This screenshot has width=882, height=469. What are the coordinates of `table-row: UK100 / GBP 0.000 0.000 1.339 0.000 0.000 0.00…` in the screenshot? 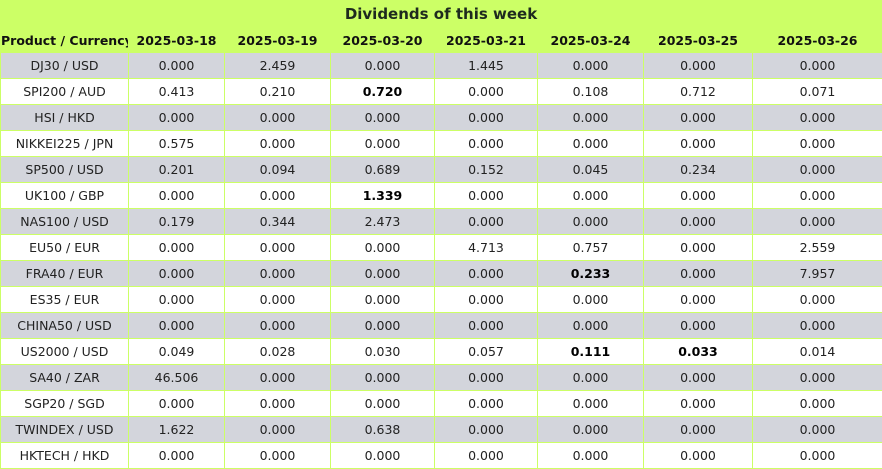 It's located at (441, 195).